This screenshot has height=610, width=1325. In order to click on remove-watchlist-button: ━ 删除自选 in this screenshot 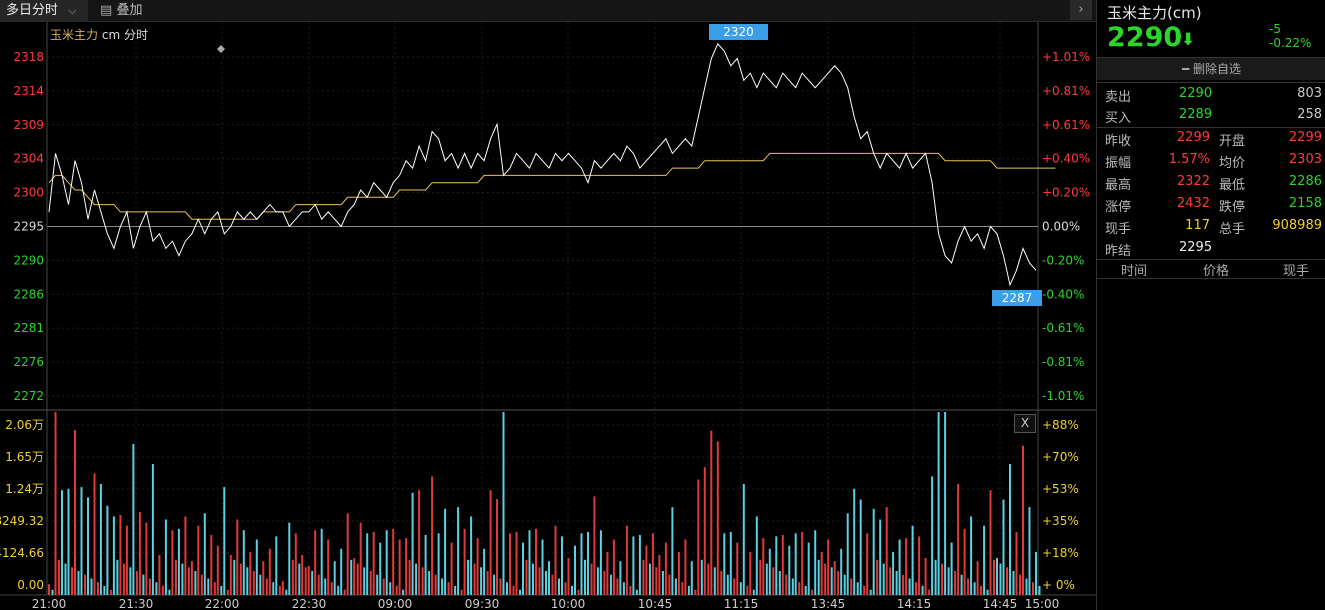, I will do `click(1211, 69)`.